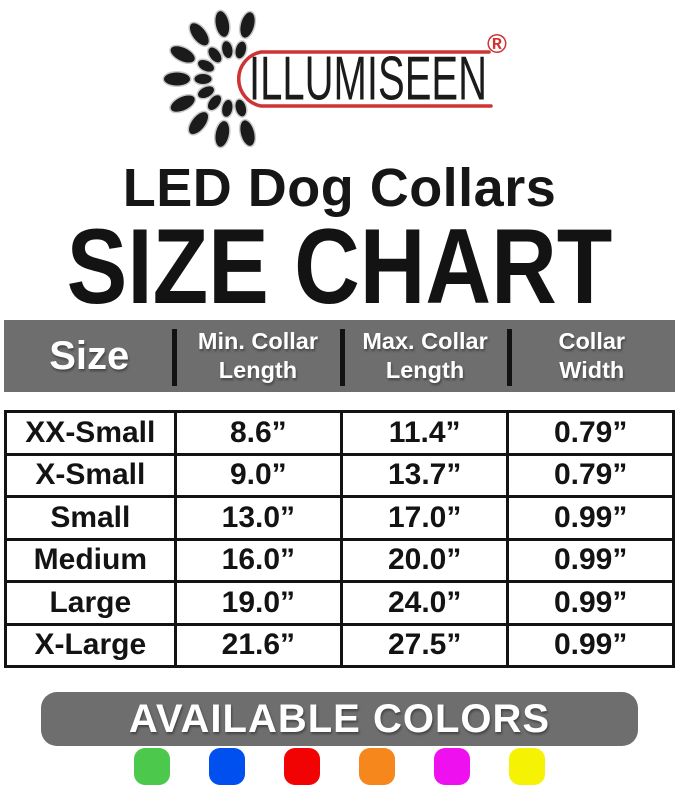 This screenshot has width=679, height=789. I want to click on column-header-collar-width: Collar Width, so click(590, 356).